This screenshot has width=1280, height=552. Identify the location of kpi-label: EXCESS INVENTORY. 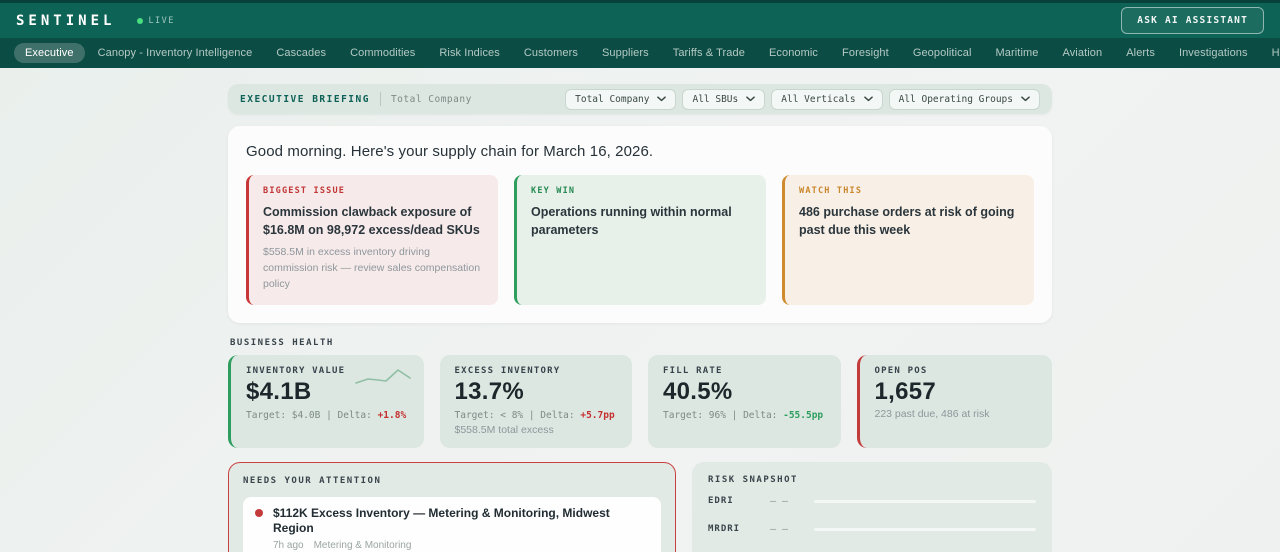
(507, 370).